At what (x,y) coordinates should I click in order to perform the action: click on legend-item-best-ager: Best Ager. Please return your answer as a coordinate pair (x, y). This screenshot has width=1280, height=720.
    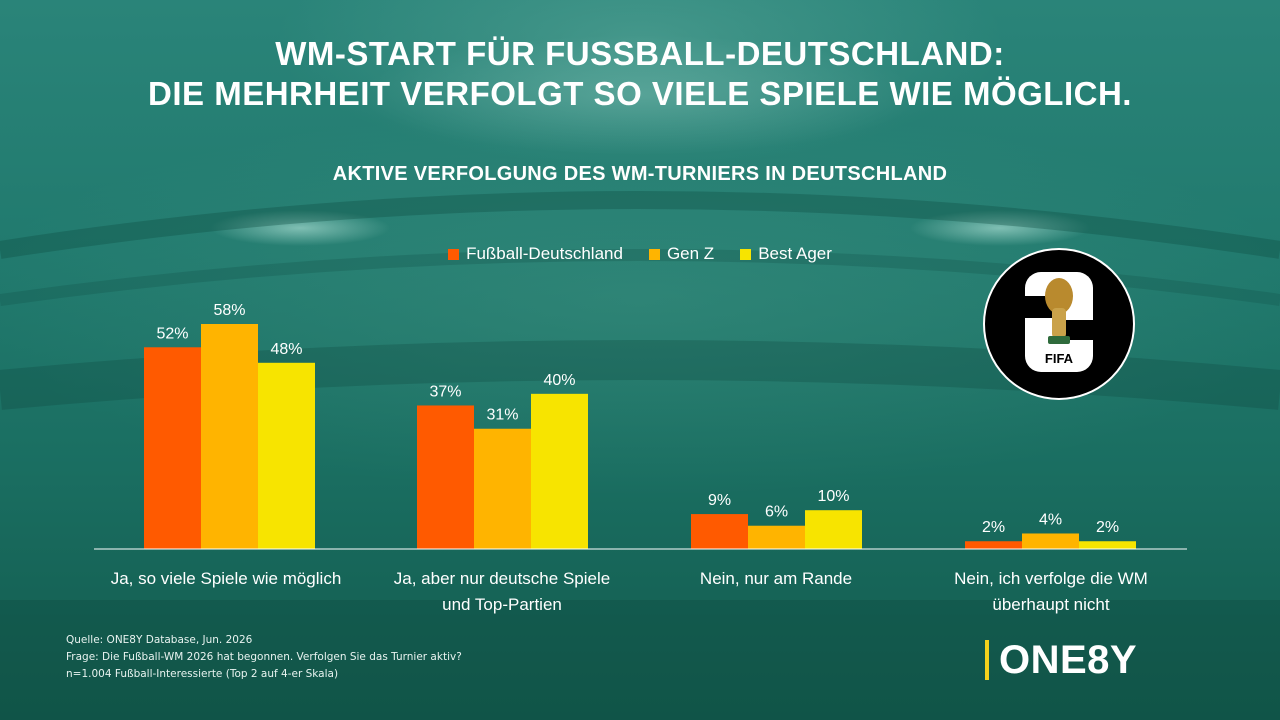
    Looking at the image, I should click on (786, 254).